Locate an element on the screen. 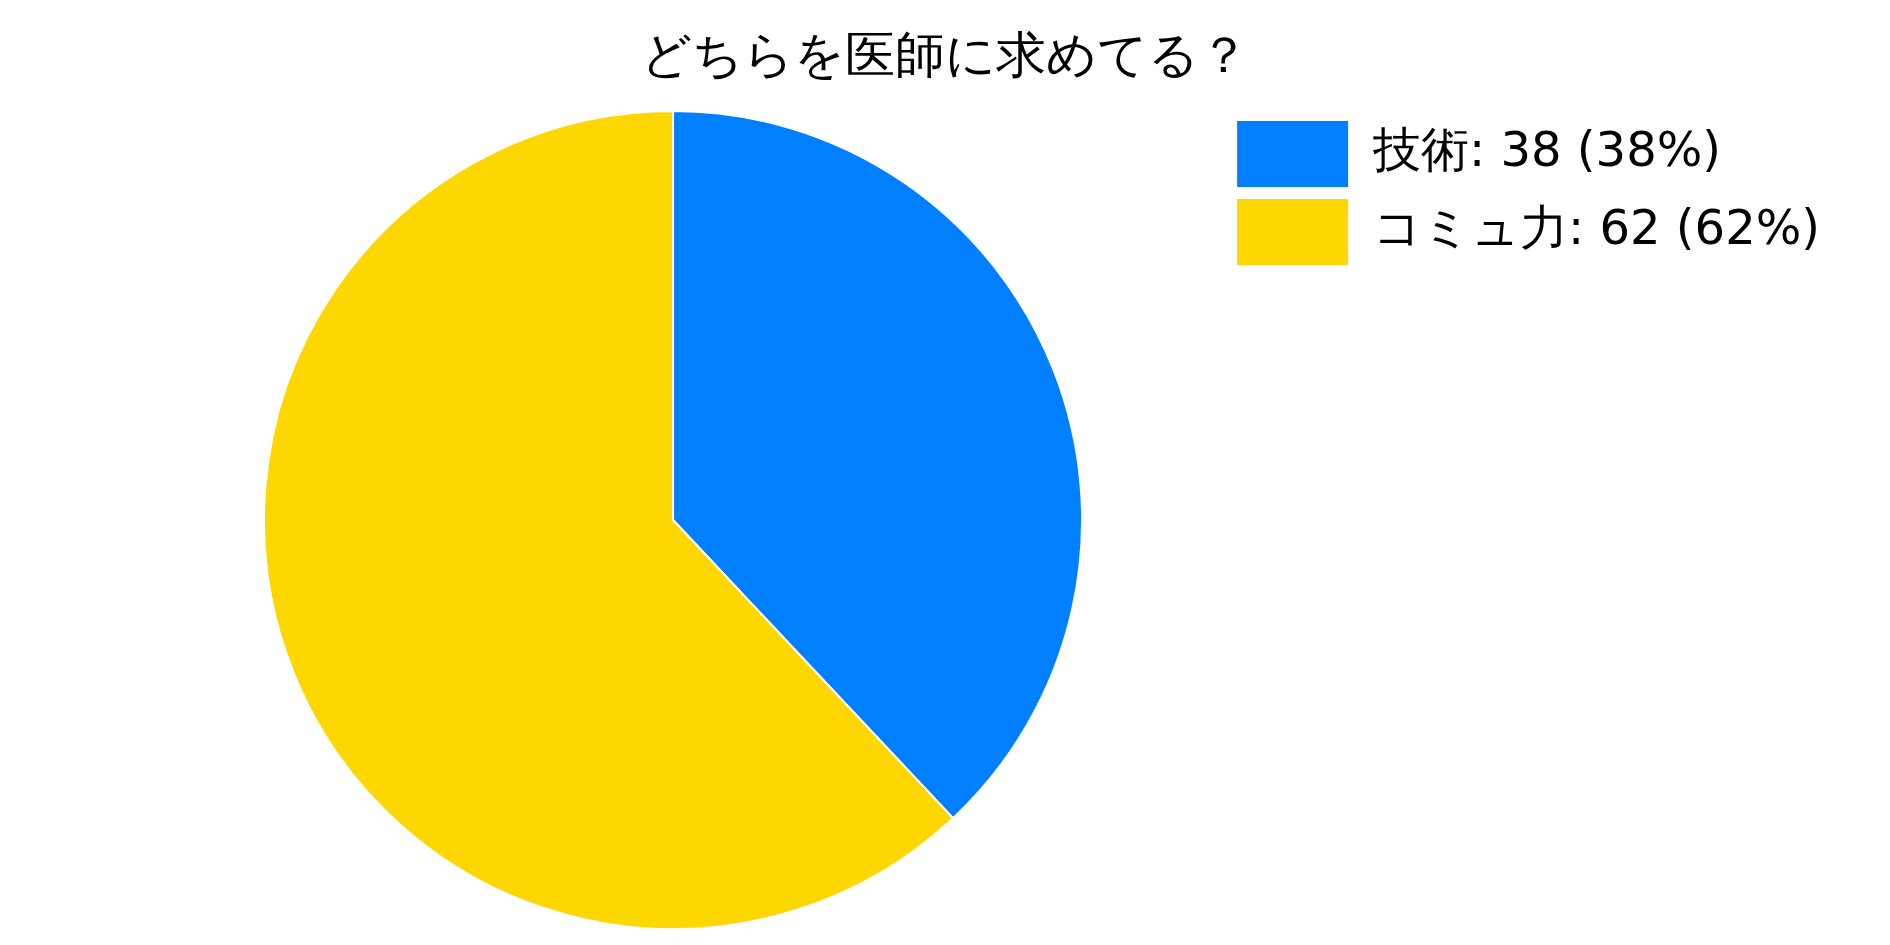 This screenshot has height=945, width=1890. legend-label: 技術: 38 (38%) is located at coordinates (1546, 149).